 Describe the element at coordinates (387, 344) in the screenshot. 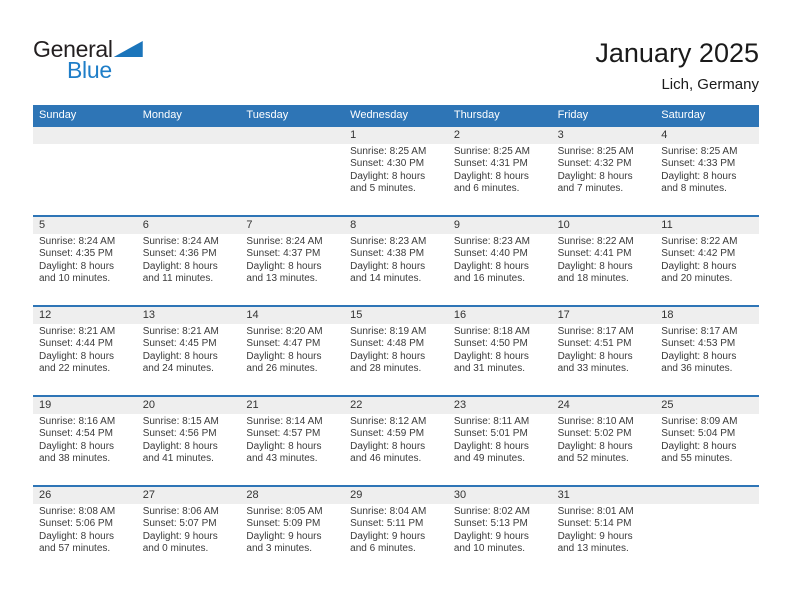

I see `sunset-text: Sunset: 4:48 PM` at that location.